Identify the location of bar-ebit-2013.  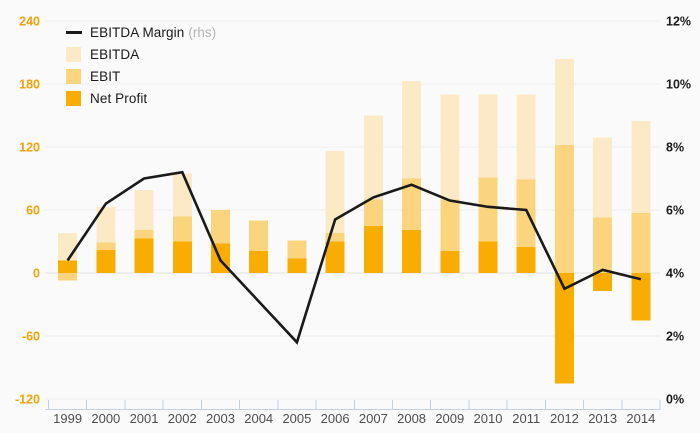
(603, 245).